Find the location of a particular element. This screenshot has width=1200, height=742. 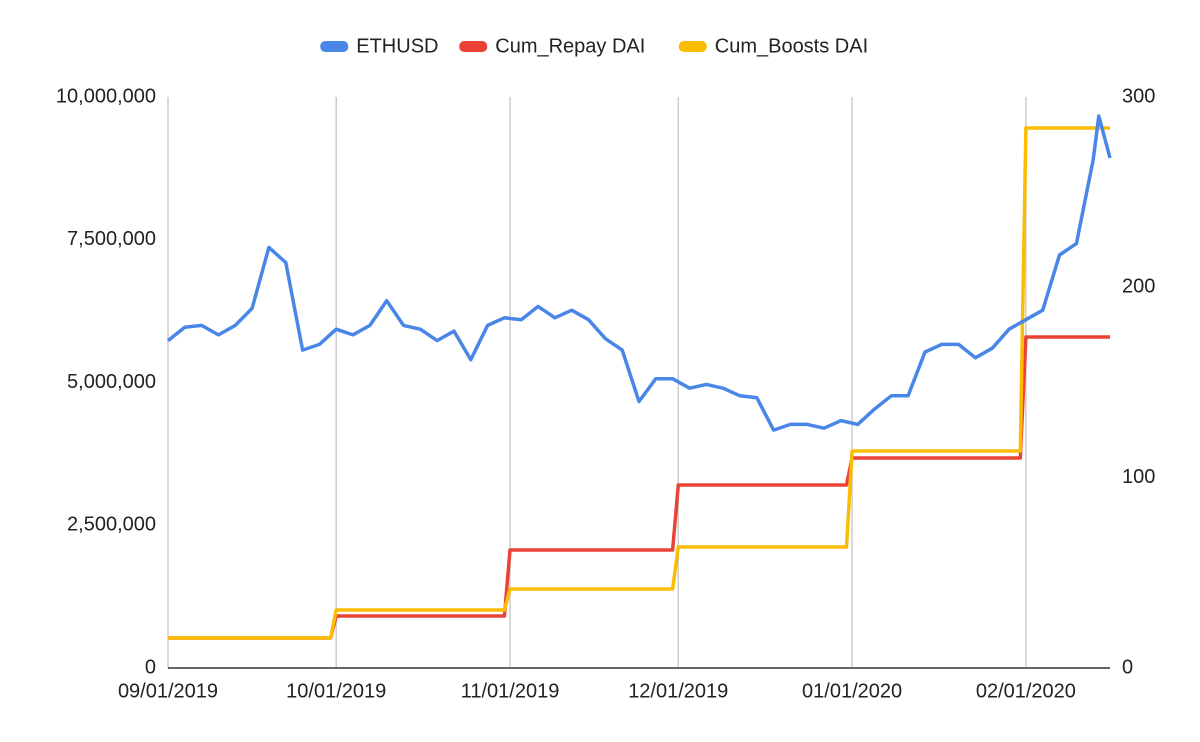

y-tick-label: 5,000,000 is located at coordinates (111, 382).